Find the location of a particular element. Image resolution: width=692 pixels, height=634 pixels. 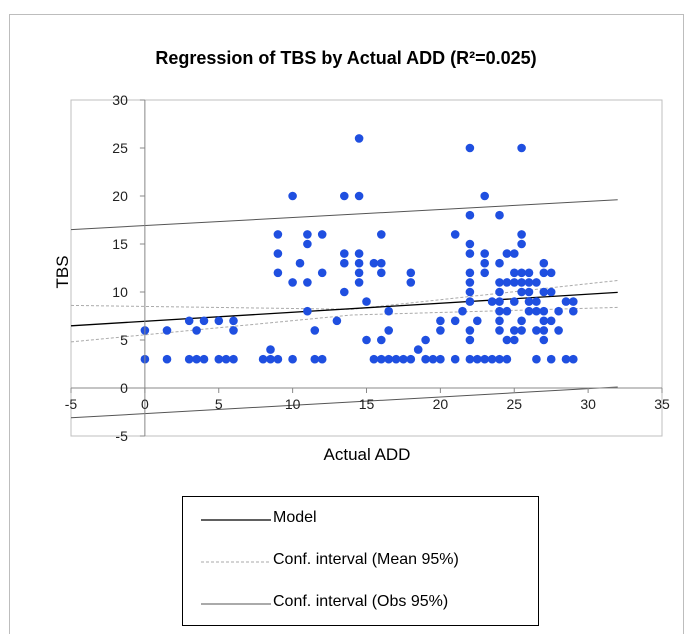

legend-swatch-conf-mean is located at coordinates (236, 562).